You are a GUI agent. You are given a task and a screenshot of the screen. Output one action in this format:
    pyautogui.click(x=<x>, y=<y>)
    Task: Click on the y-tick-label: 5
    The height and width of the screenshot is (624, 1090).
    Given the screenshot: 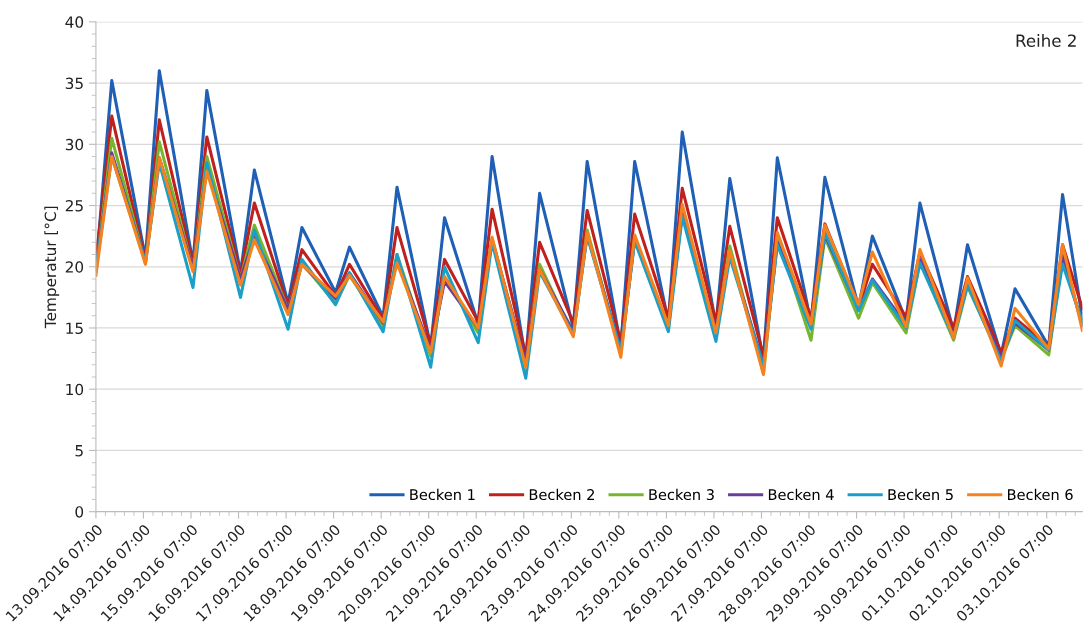 What is the action you would take?
    pyautogui.click(x=79, y=451)
    